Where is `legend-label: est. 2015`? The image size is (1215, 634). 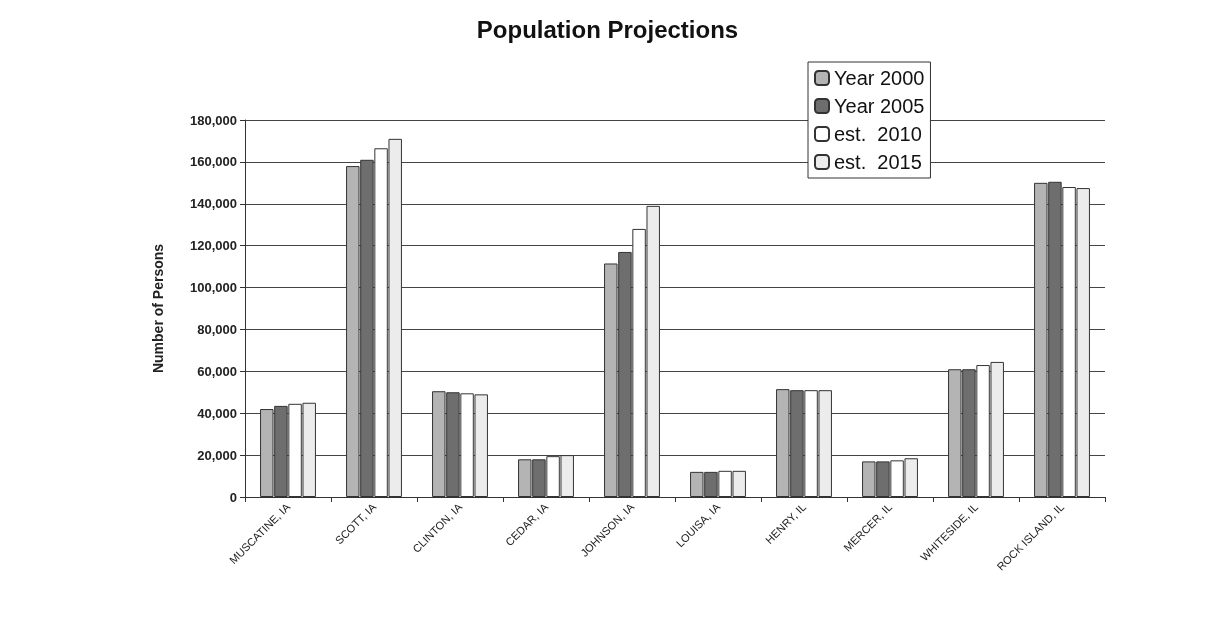 legend-label: est. 2015 is located at coordinates (878, 162).